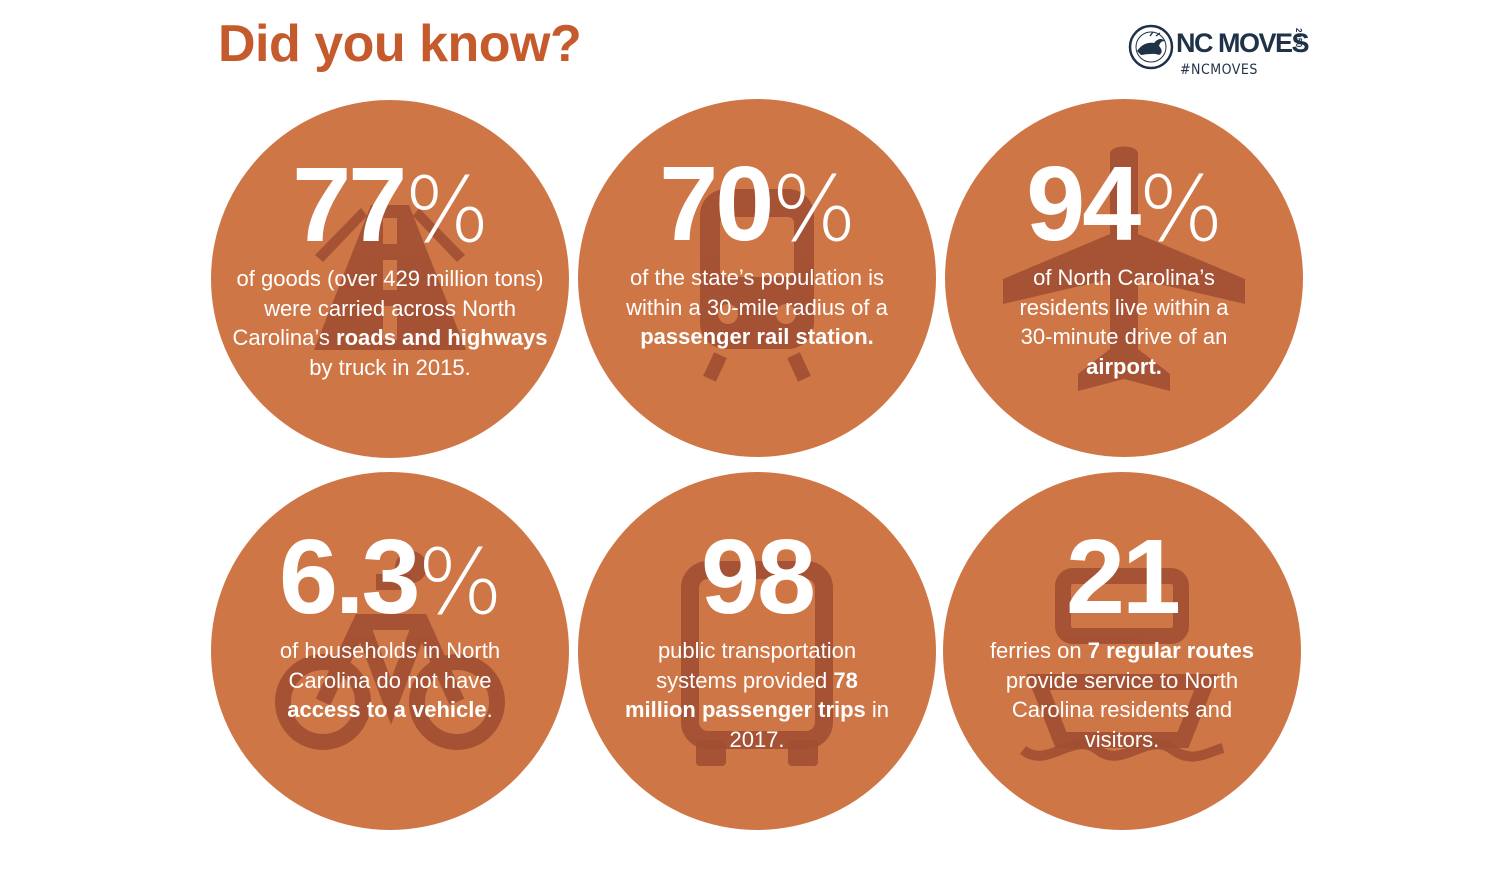 Image resolution: width=1500 pixels, height=870 pixels. What do you see at coordinates (349, 577) in the screenshot?
I see `stat-number: 6.3` at bounding box center [349, 577].